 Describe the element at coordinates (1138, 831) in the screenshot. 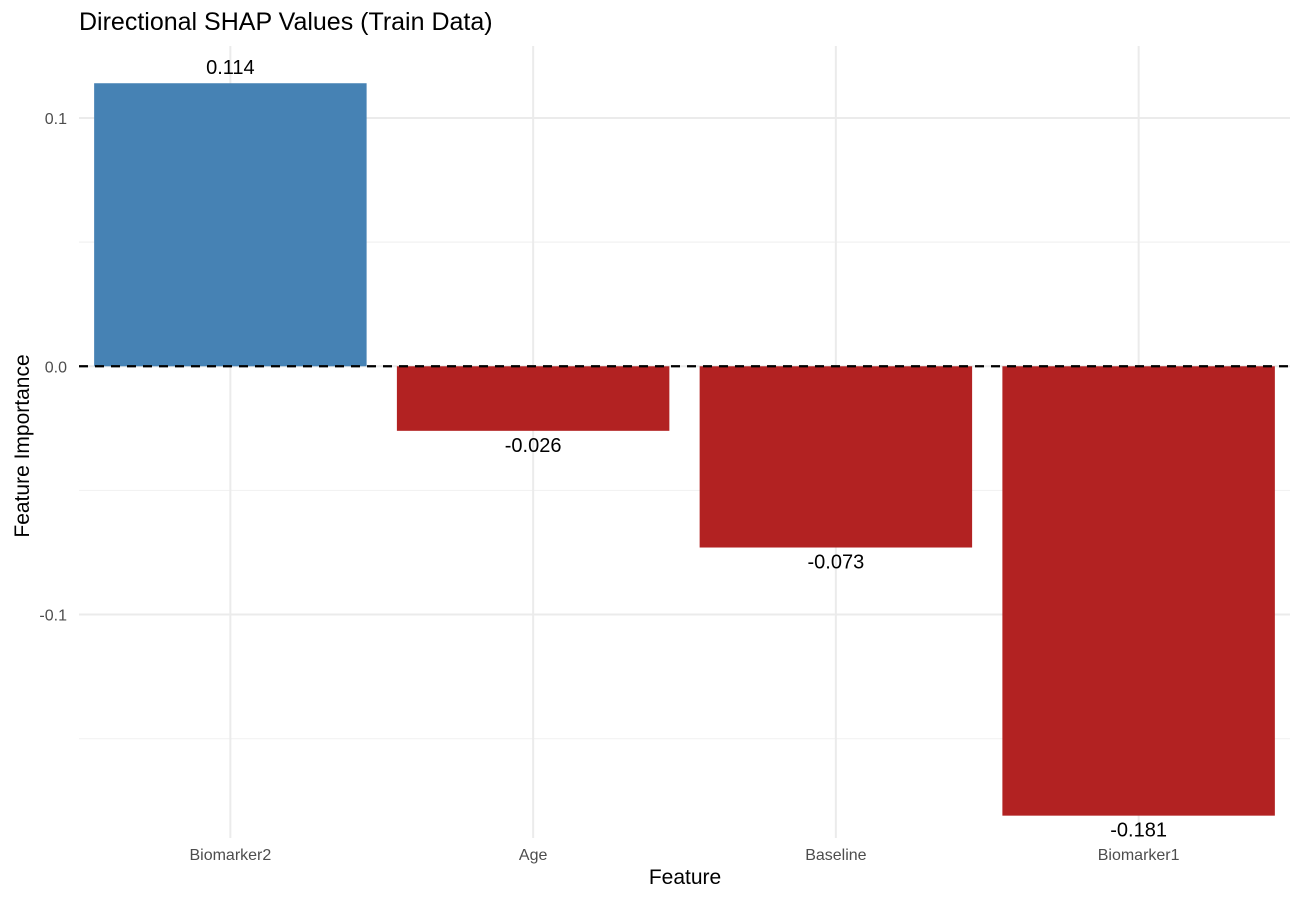

I see `bar-value-label: -0.181` at that location.